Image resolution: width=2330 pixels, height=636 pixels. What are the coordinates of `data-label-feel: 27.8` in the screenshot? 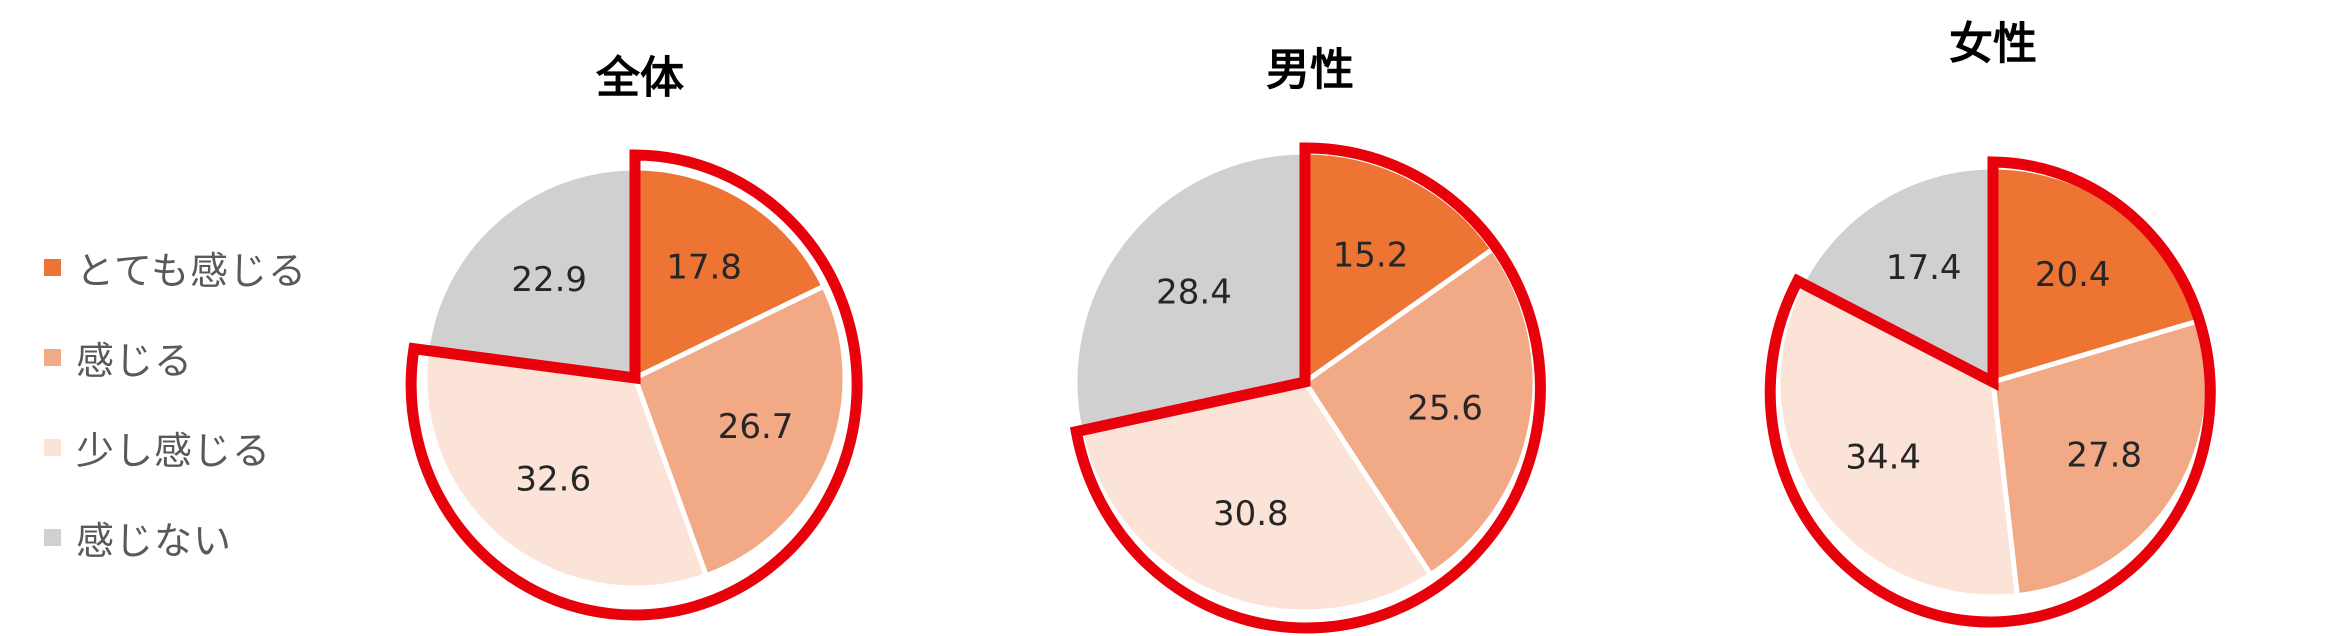 It's located at (2104, 456).